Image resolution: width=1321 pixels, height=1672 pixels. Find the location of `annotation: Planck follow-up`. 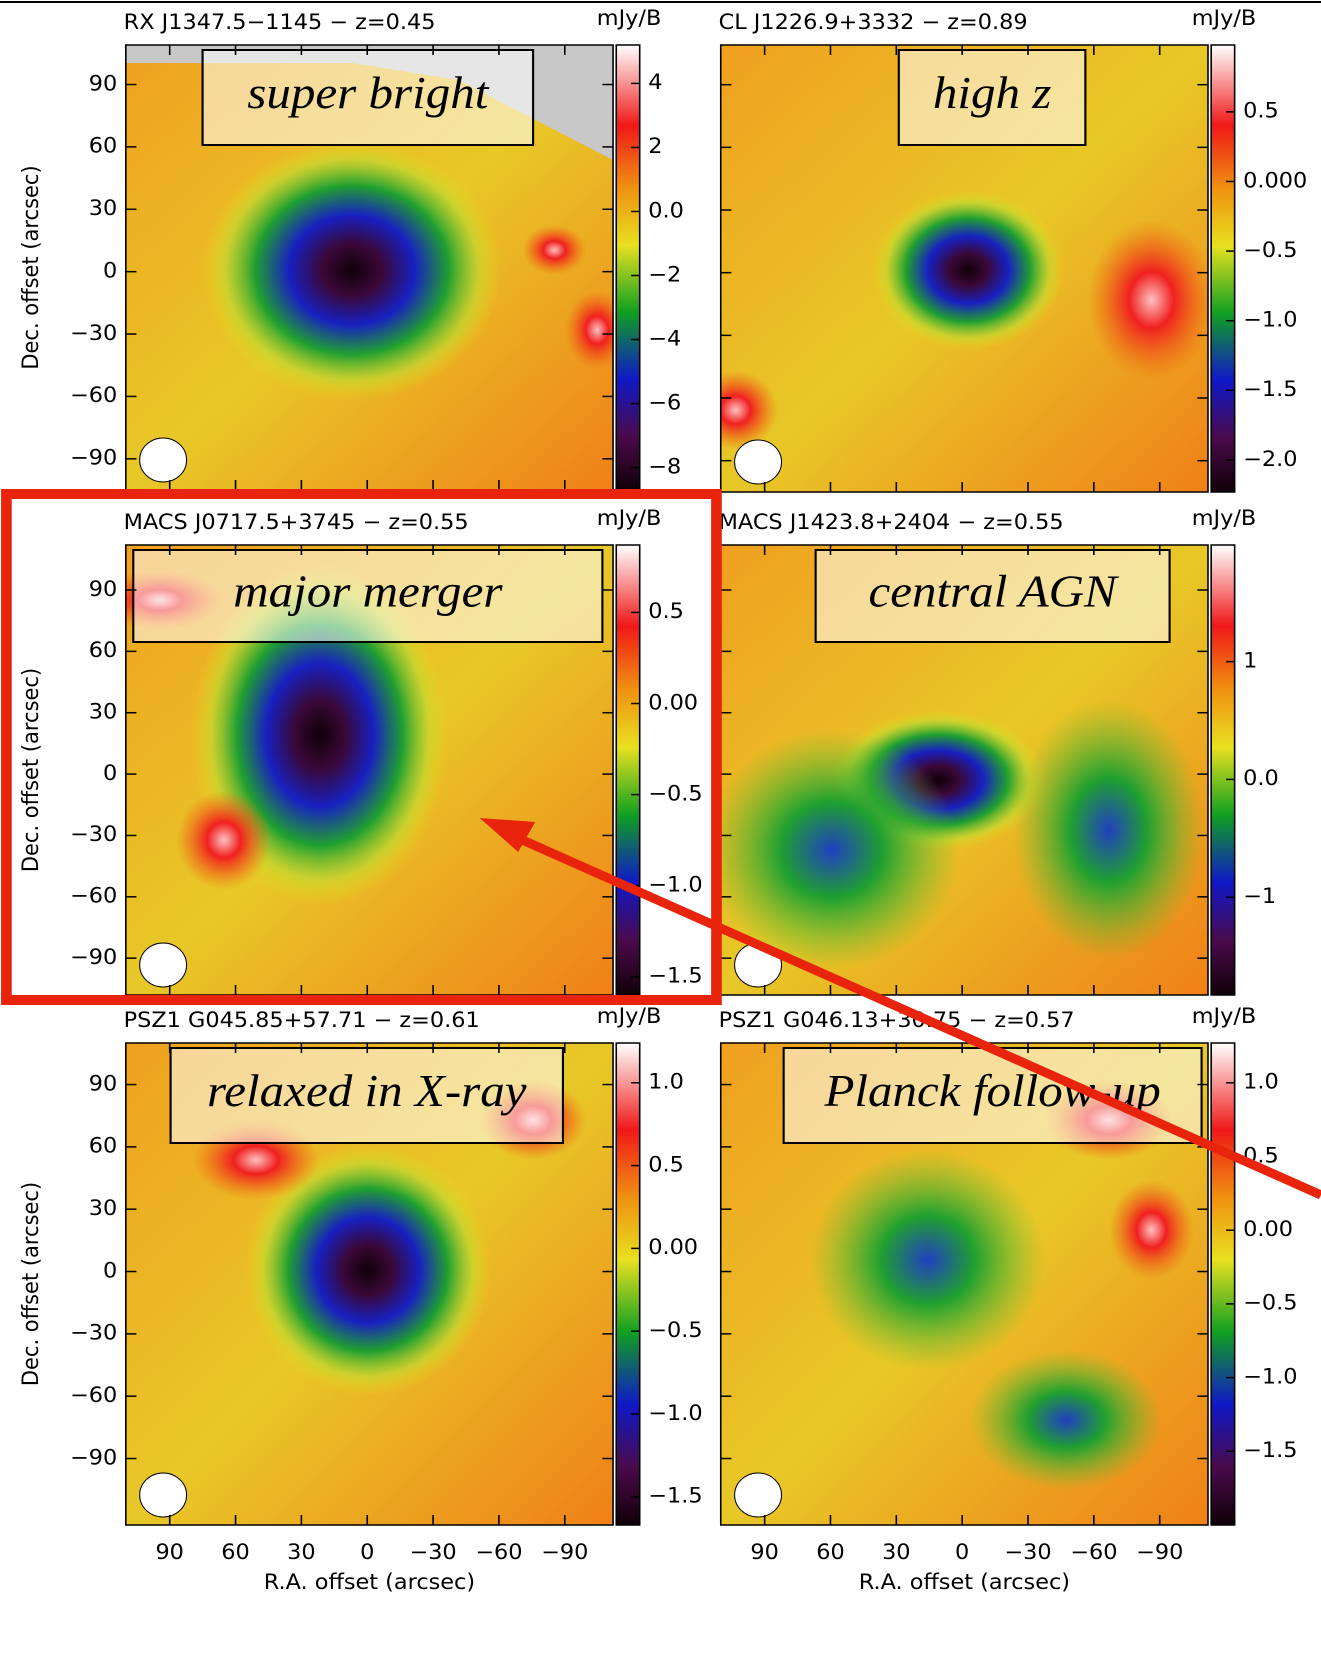

annotation: Planck follow-up is located at coordinates (991, 1091).